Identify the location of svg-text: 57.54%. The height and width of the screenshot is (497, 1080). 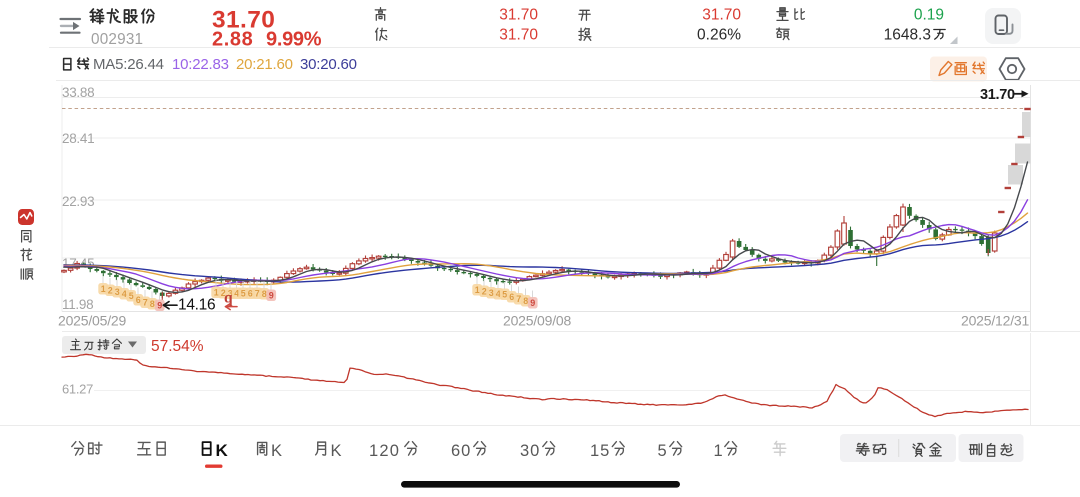
(177, 346).